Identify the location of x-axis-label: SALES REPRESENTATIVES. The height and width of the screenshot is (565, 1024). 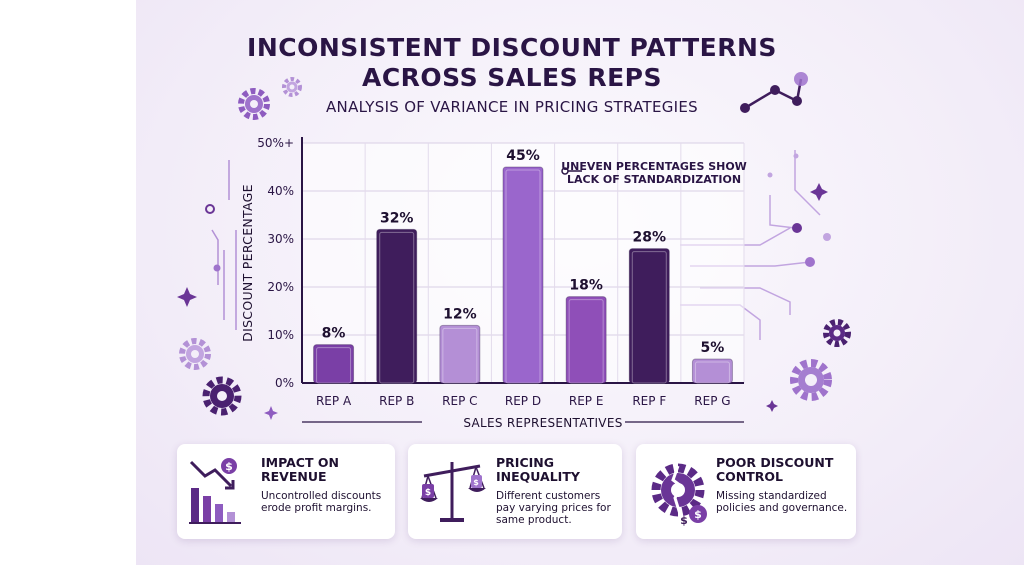
(542, 423).